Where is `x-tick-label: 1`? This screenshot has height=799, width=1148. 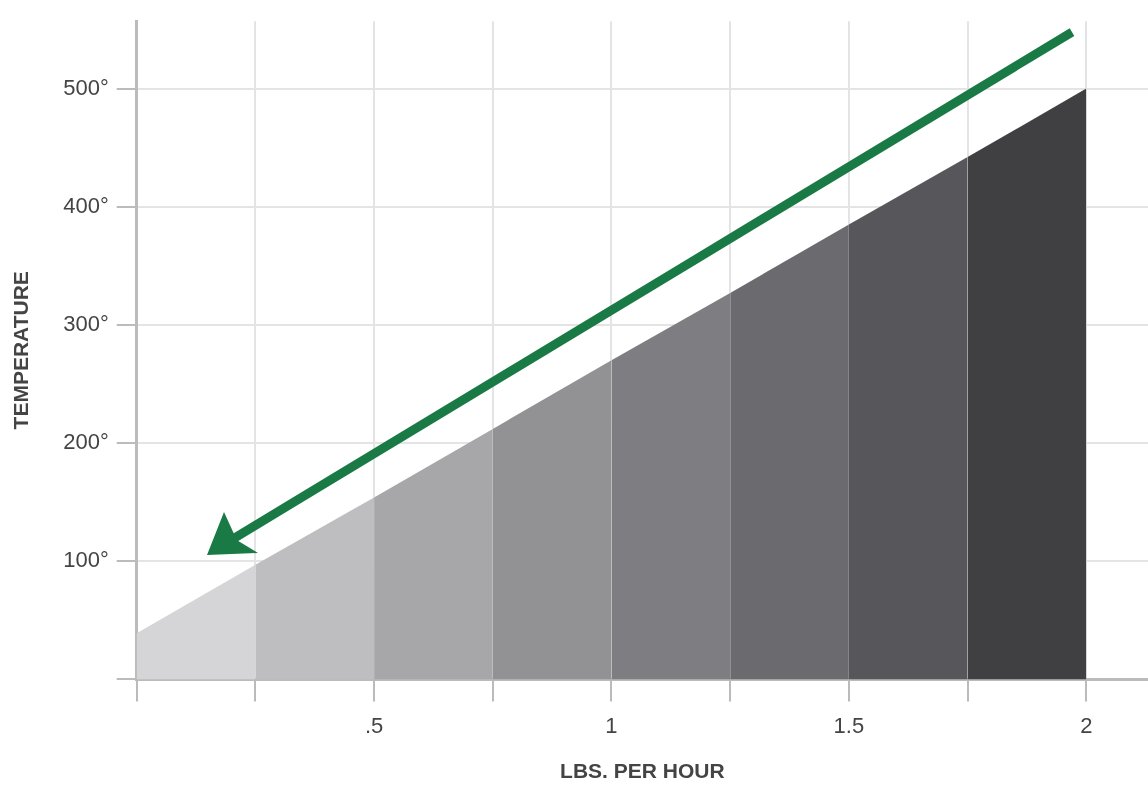 x-tick-label: 1 is located at coordinates (611, 725).